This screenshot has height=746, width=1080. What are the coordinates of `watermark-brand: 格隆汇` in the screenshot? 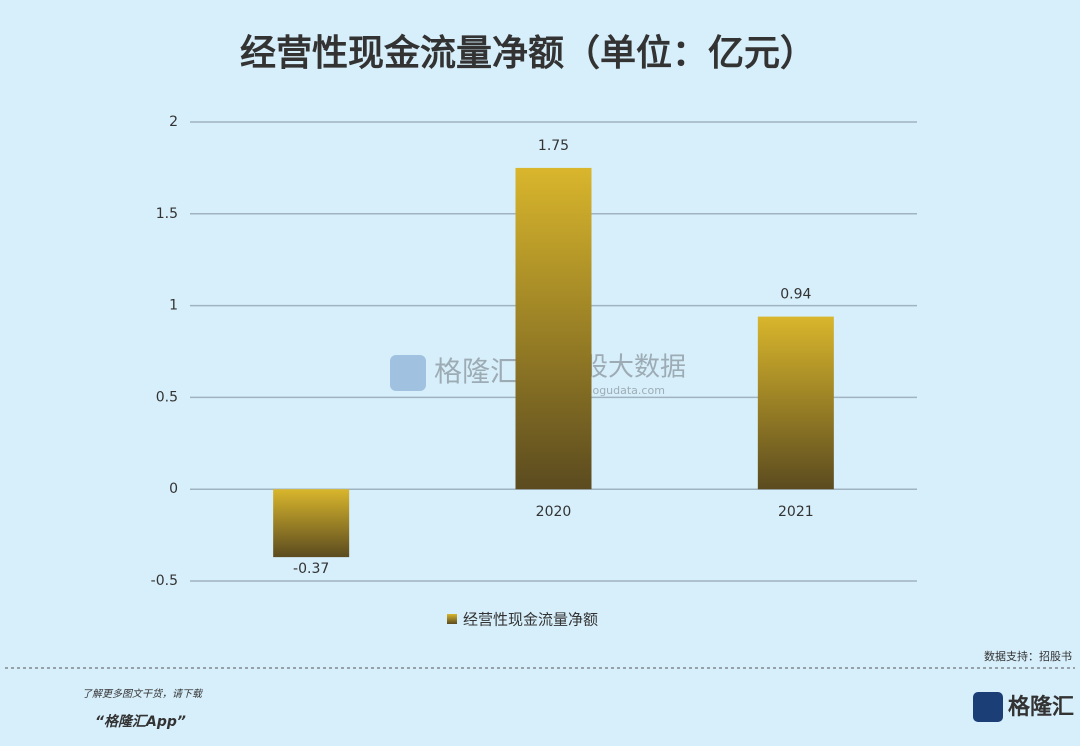 It's located at (476, 371).